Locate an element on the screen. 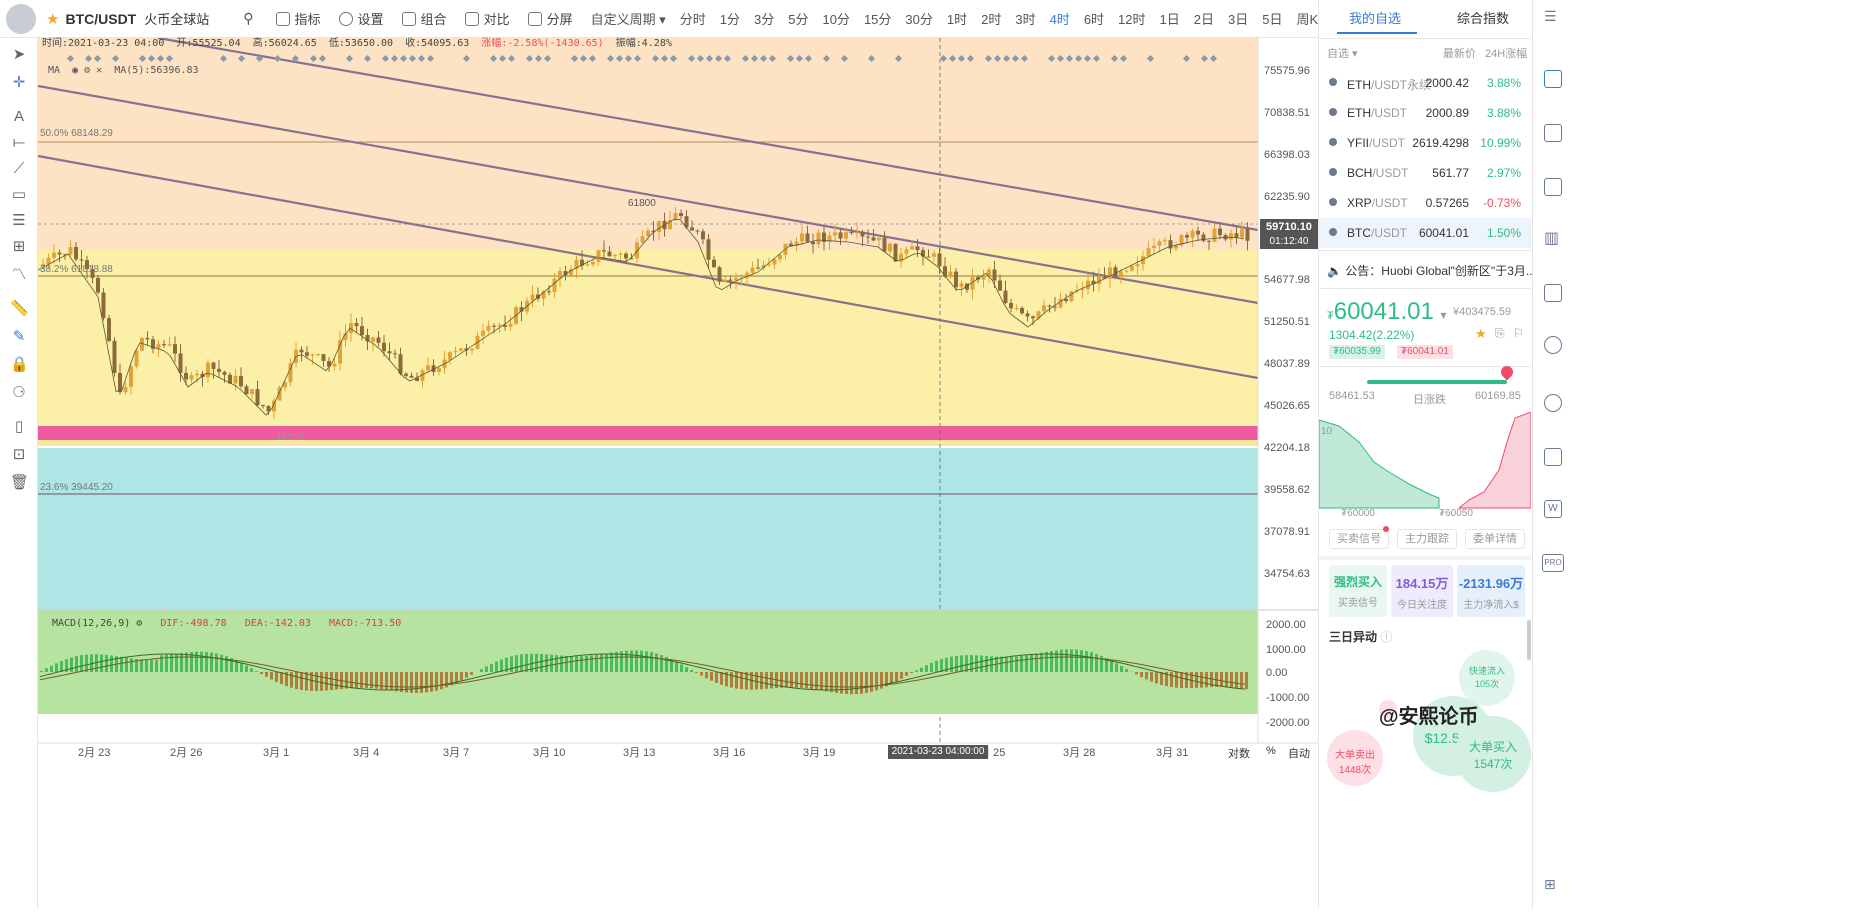  tab-composite-index: 综合指数 is located at coordinates (1483, 17).